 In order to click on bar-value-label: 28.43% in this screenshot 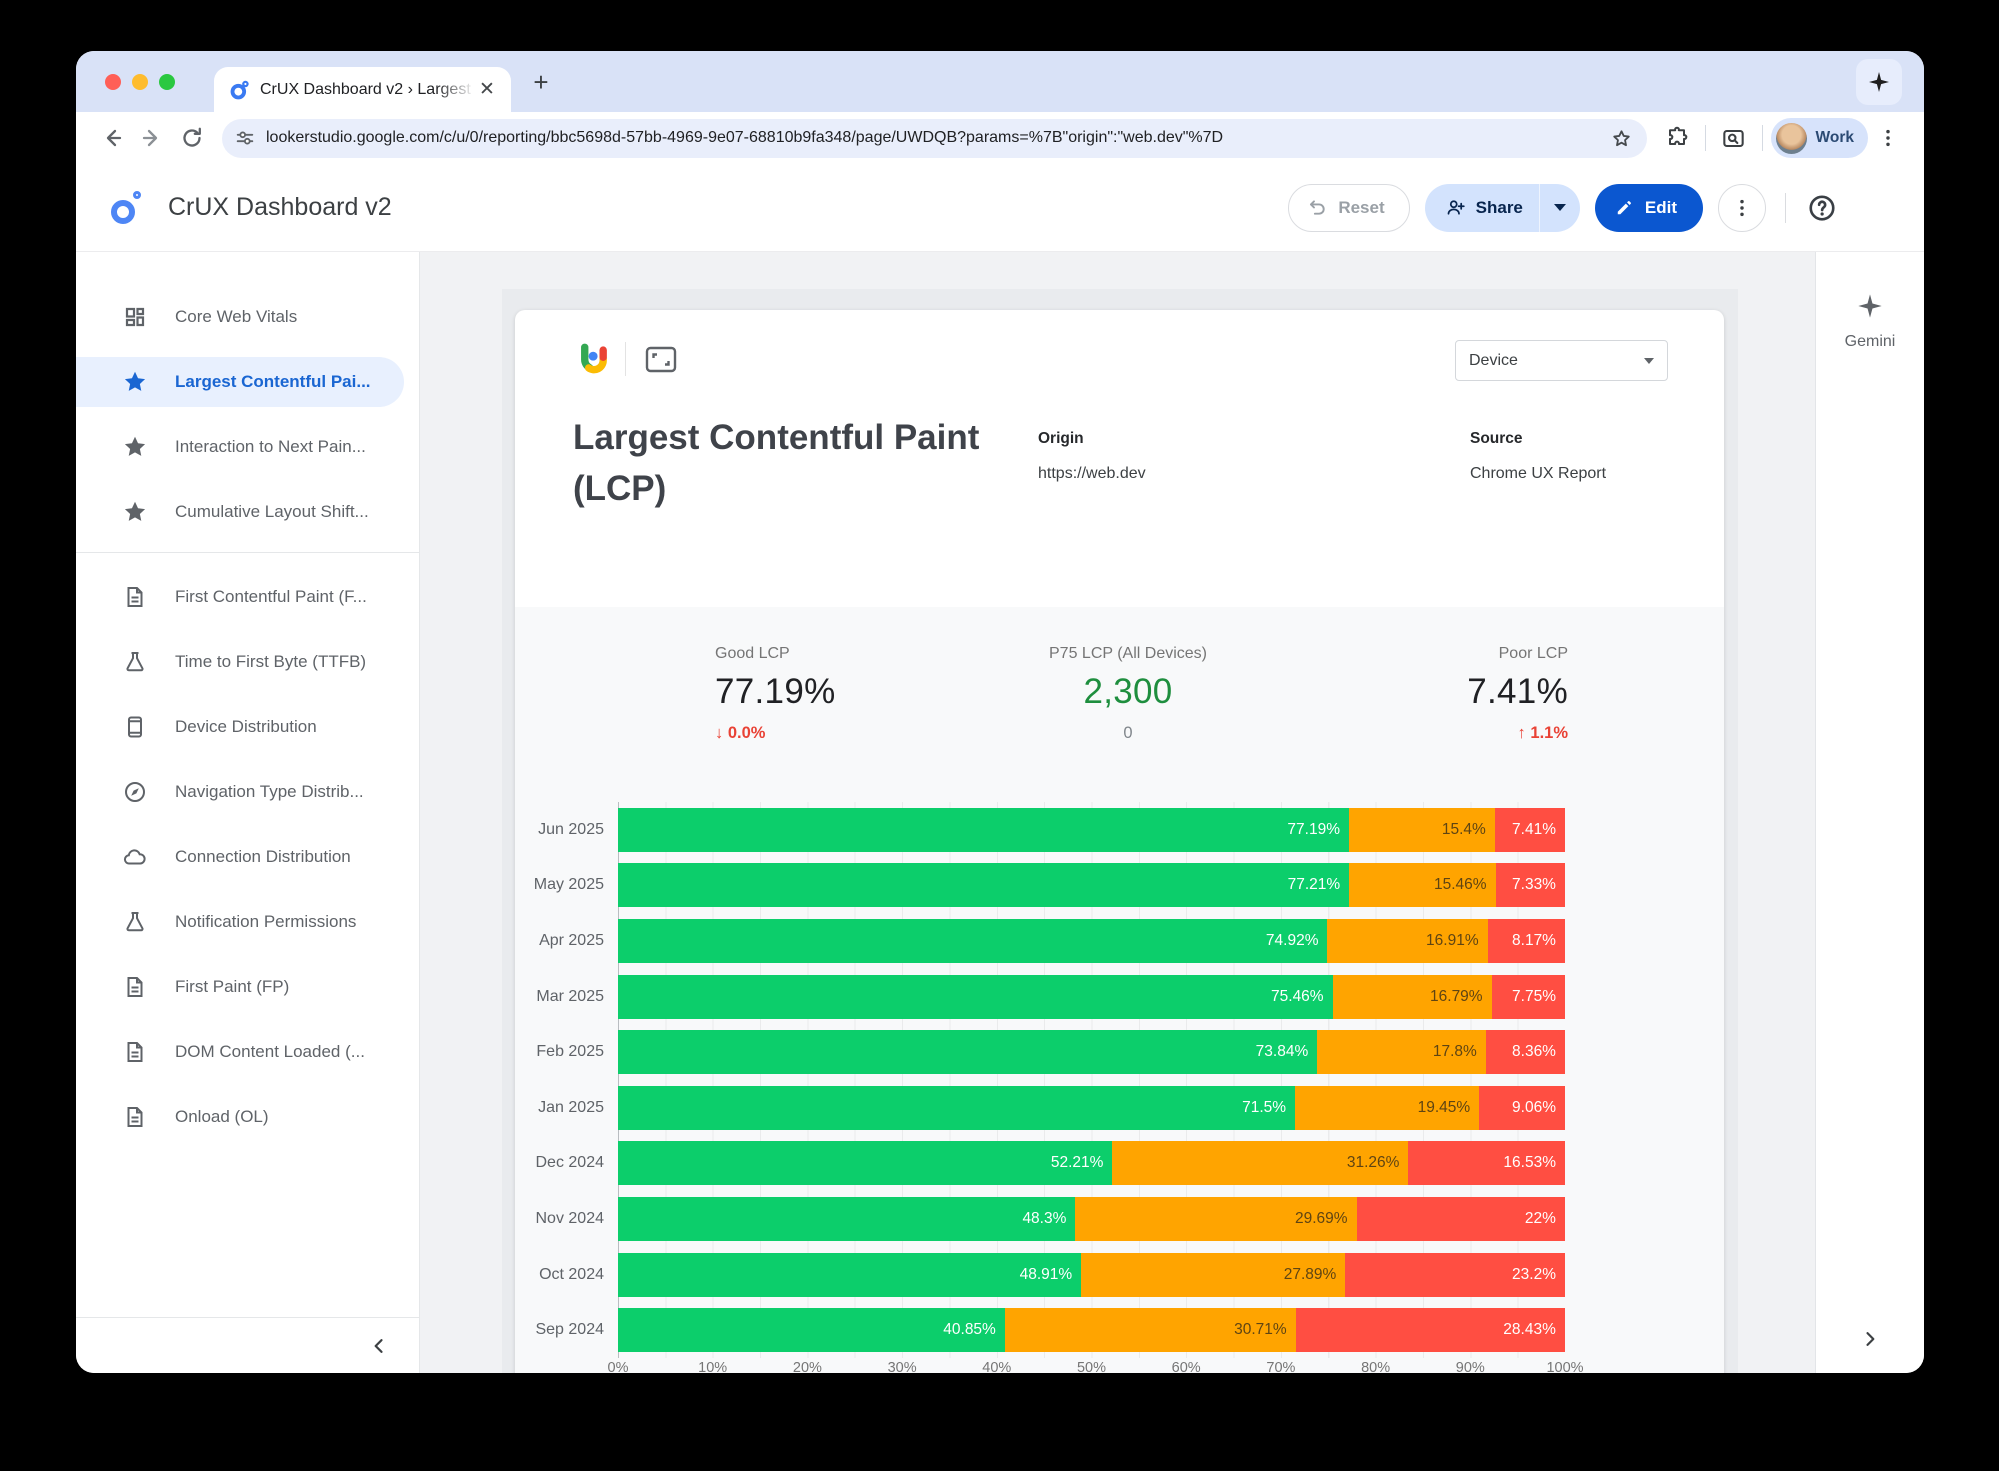, I will do `click(1529, 1330)`.